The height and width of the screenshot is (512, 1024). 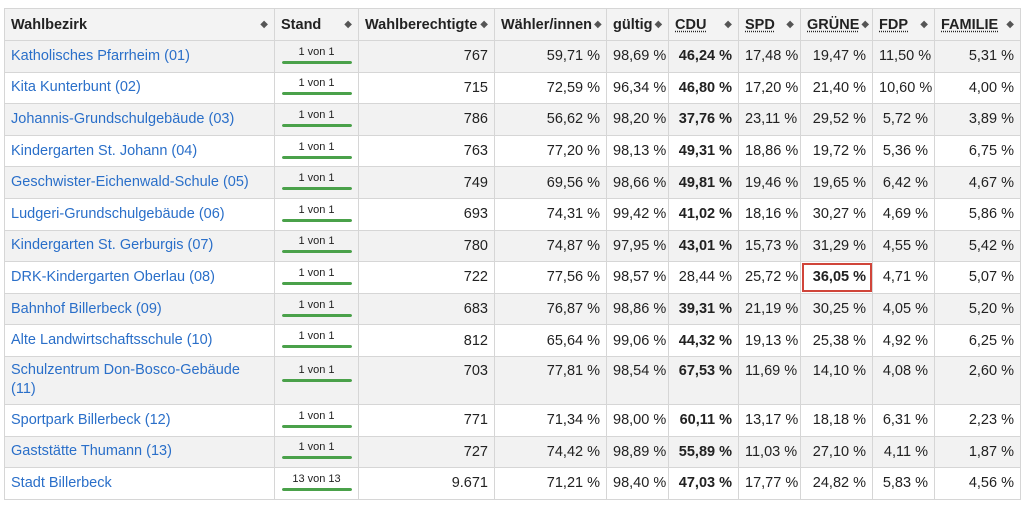 I want to click on gueltig-cell: 96,34 %, so click(x=637, y=88).